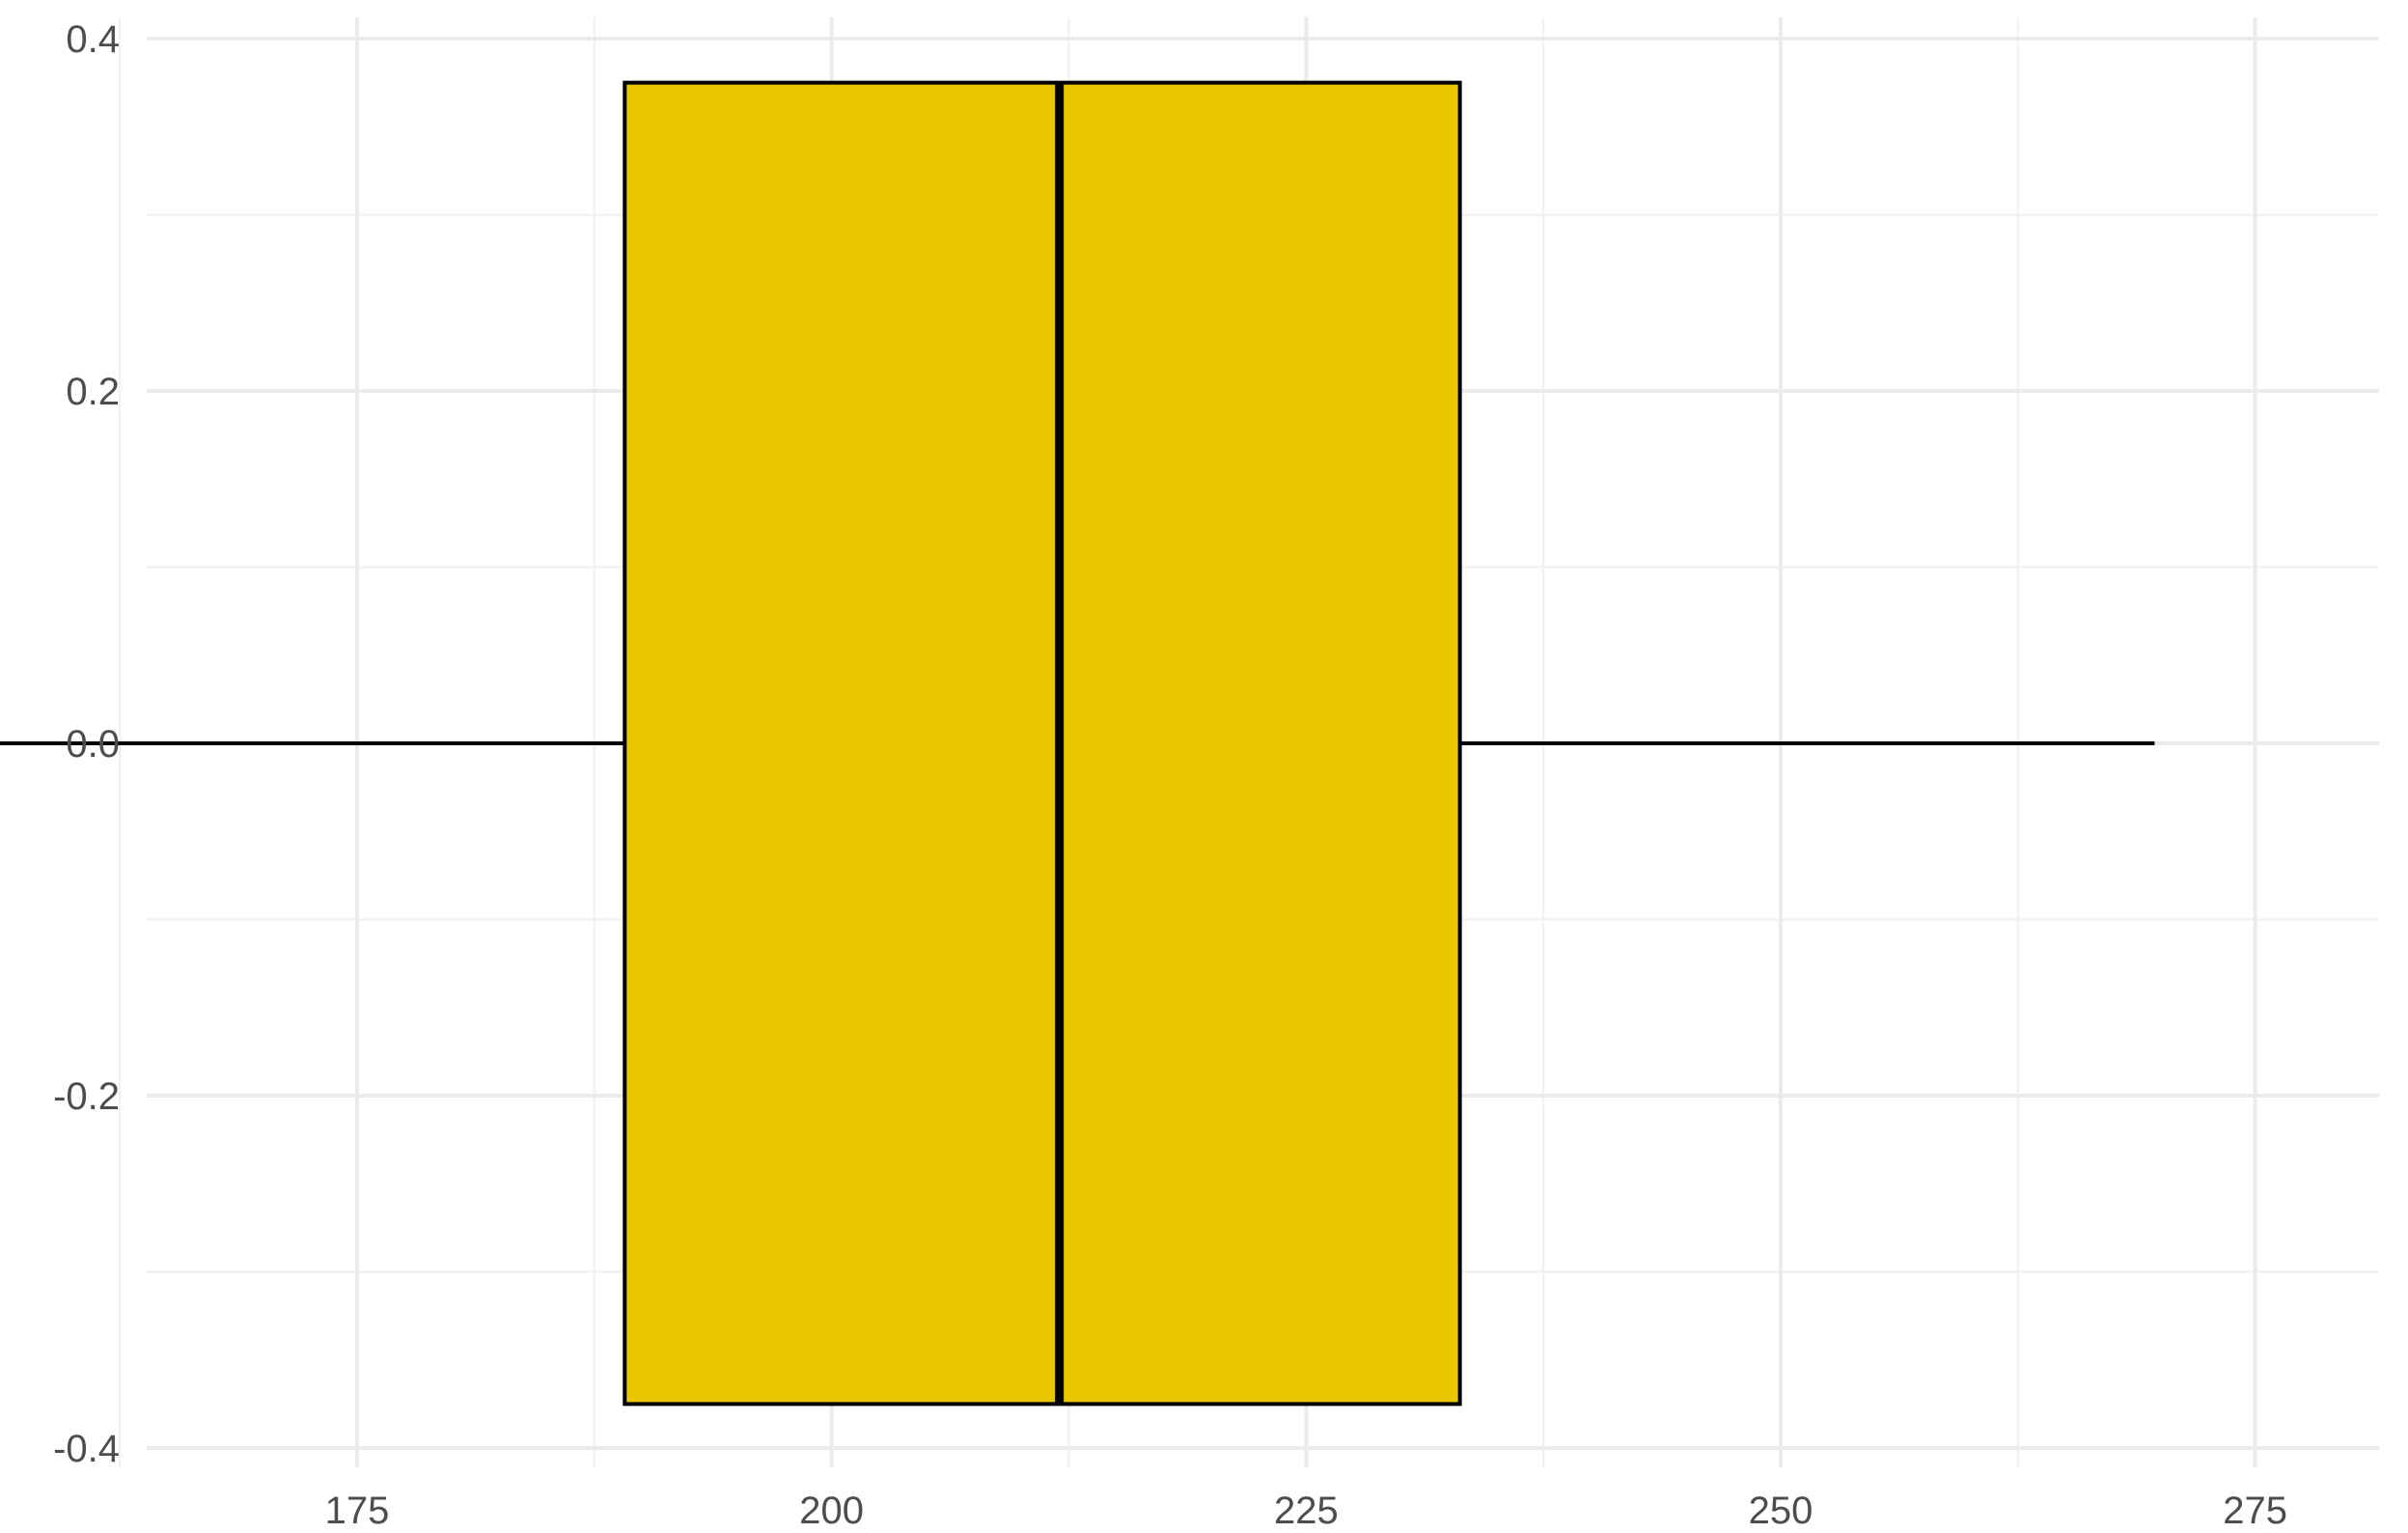 This screenshot has height=1533, width=2408. Describe the element at coordinates (93, 392) in the screenshot. I see `y-tick-label: 0.2` at that location.